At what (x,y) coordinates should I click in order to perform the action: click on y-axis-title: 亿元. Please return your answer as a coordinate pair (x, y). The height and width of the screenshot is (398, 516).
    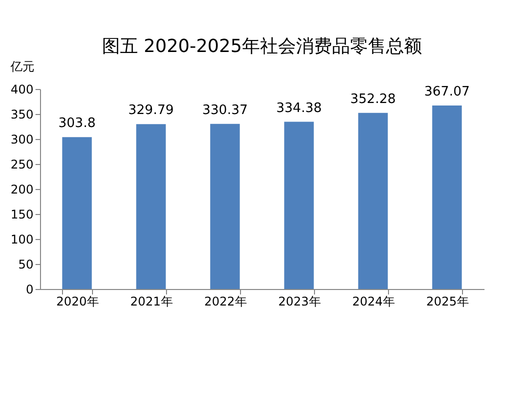
    Looking at the image, I should click on (22, 67).